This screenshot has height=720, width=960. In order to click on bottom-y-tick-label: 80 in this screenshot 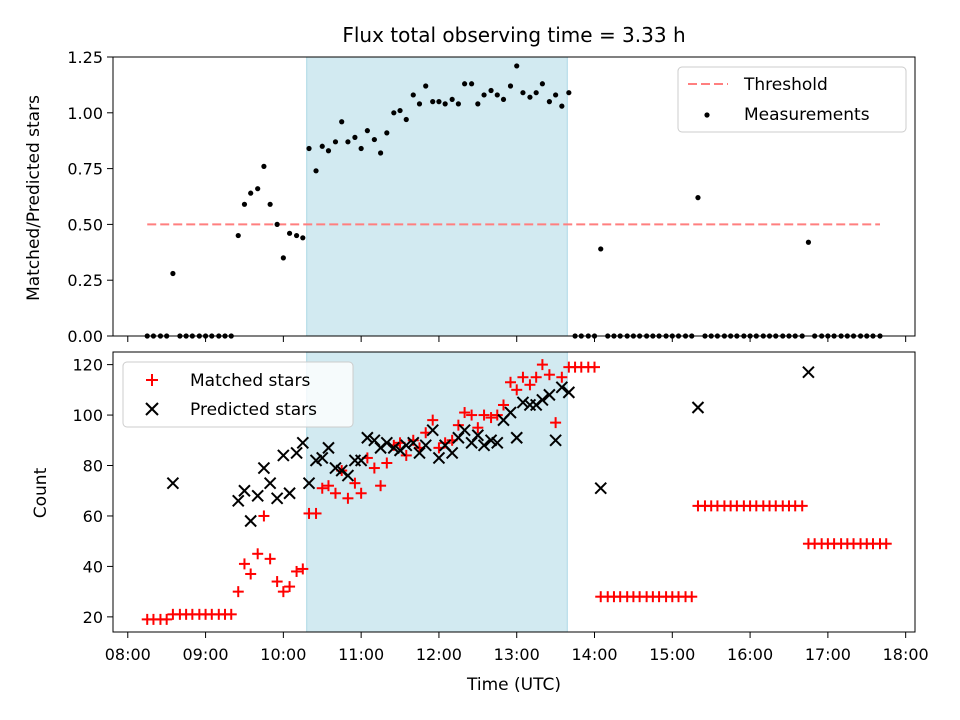, I will do `click(93, 466)`.